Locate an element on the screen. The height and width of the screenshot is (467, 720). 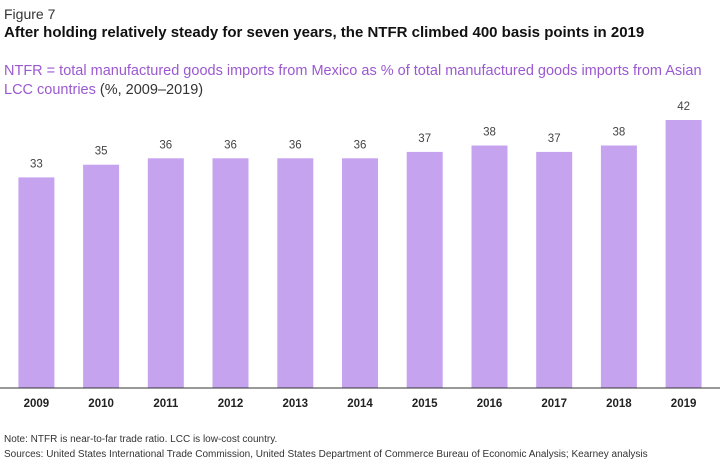
data-label-2010: 35 is located at coordinates (101, 152).